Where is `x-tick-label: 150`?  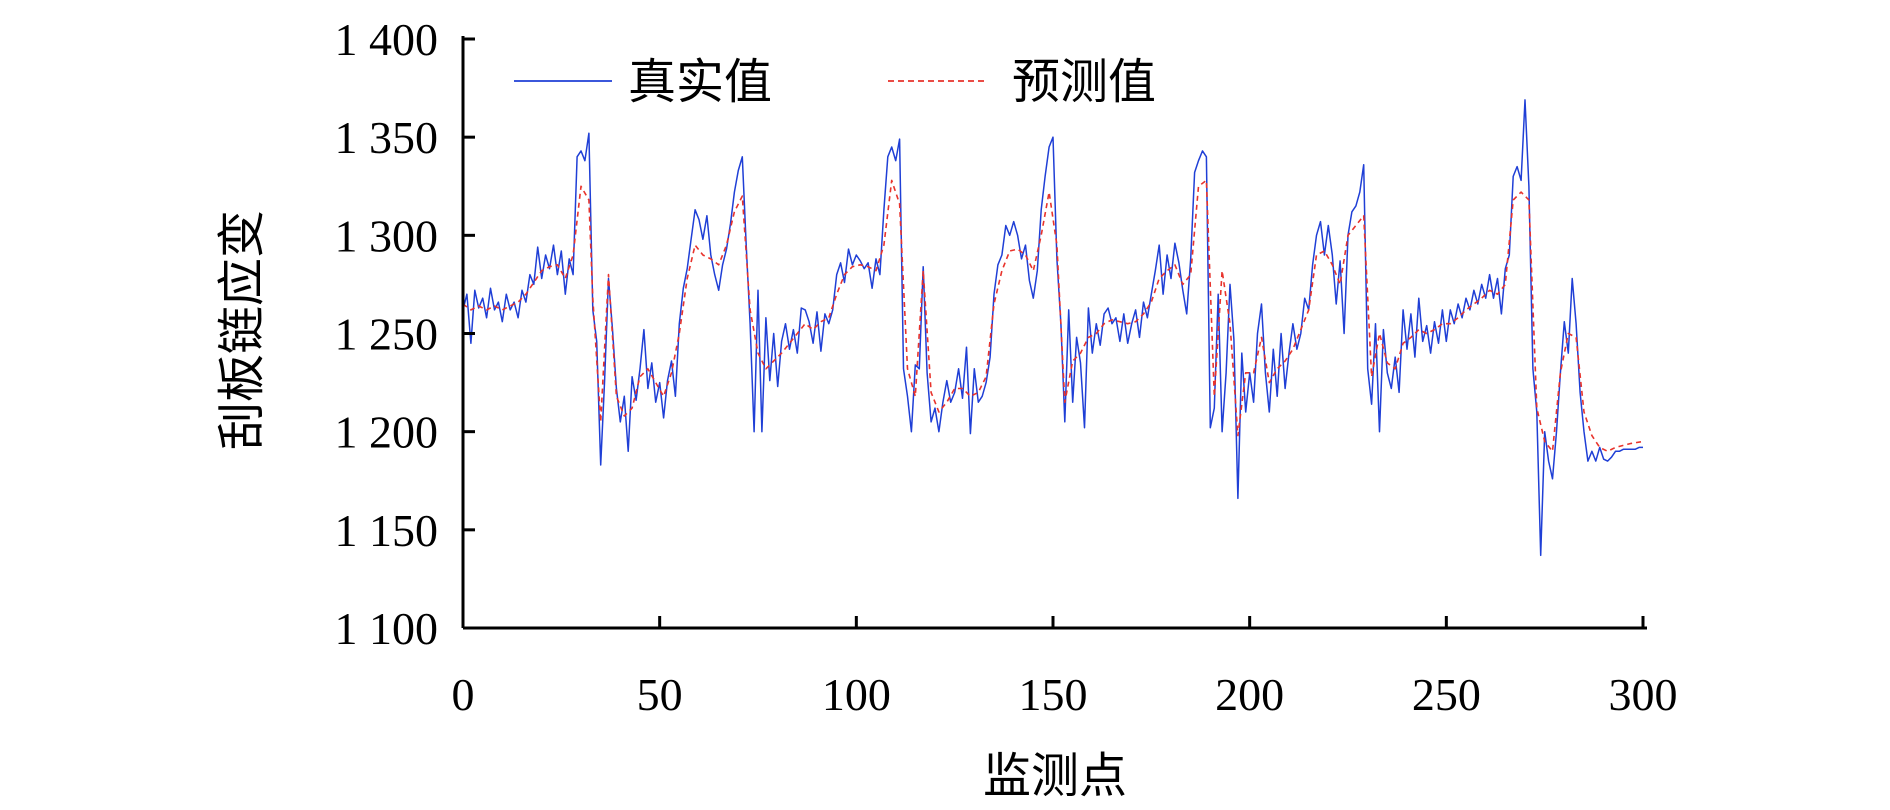
x-tick-label: 150 is located at coordinates (1053, 694).